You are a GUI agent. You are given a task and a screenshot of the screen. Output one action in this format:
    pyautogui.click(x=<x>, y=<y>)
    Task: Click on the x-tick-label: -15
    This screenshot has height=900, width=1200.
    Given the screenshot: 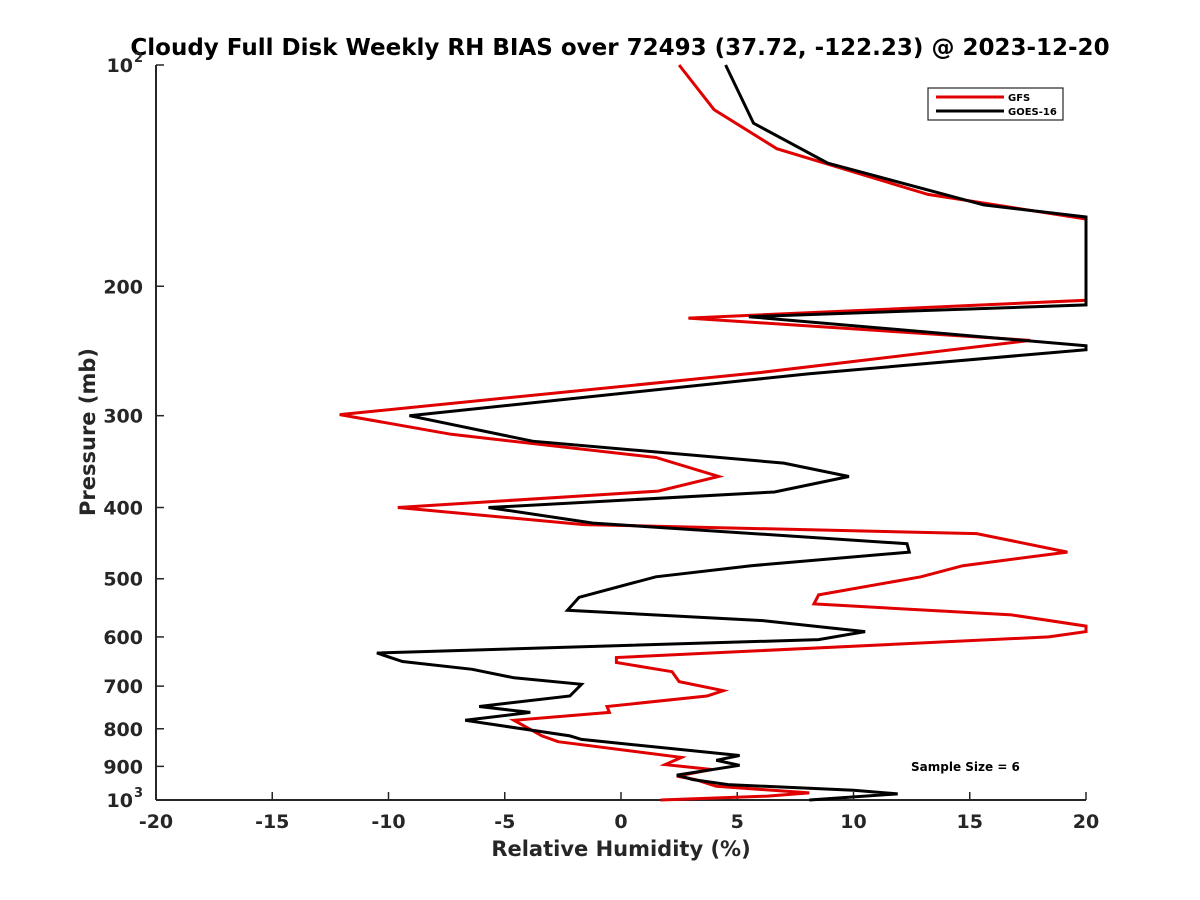 What is the action you would take?
    pyautogui.click(x=272, y=822)
    